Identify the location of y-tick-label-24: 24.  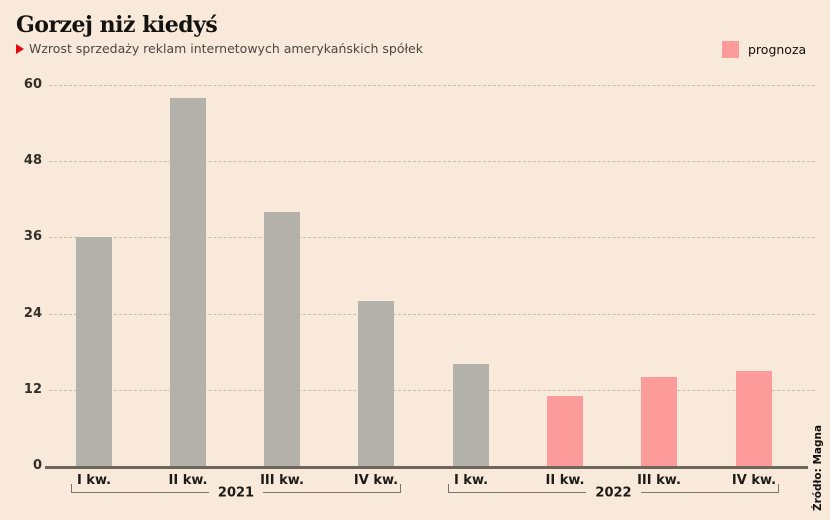
(32, 313).